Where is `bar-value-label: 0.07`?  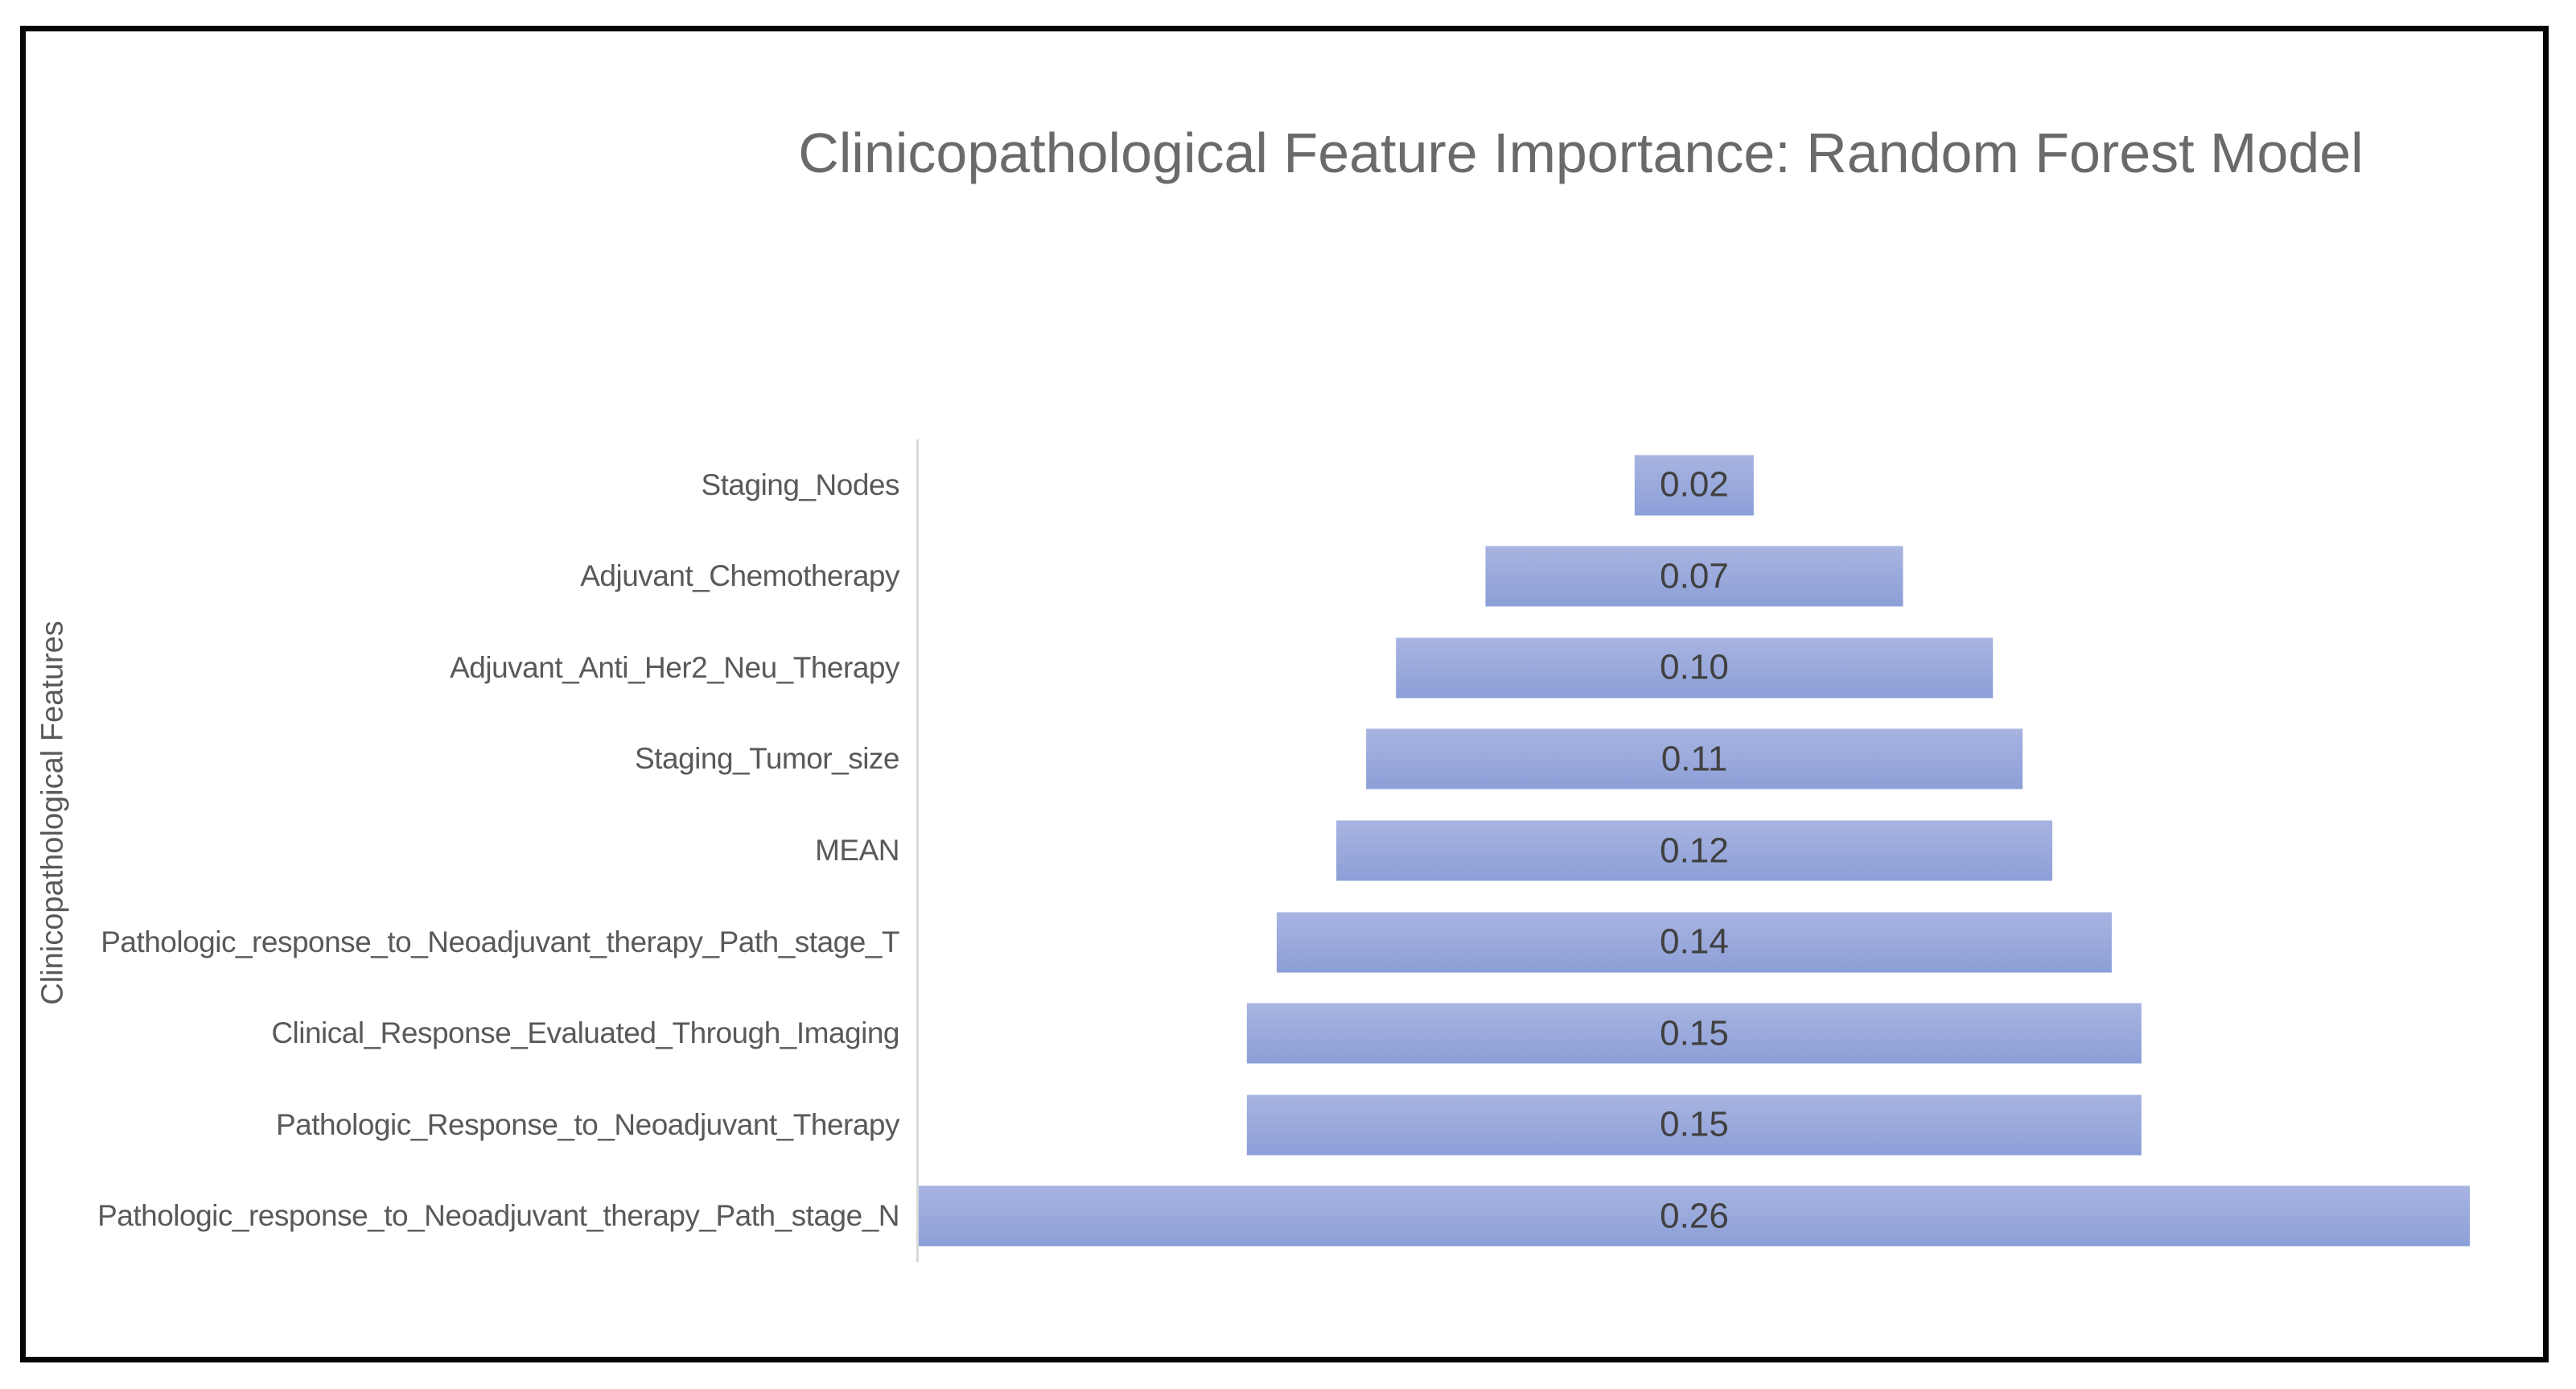
bar-value-label: 0.07 is located at coordinates (1694, 576).